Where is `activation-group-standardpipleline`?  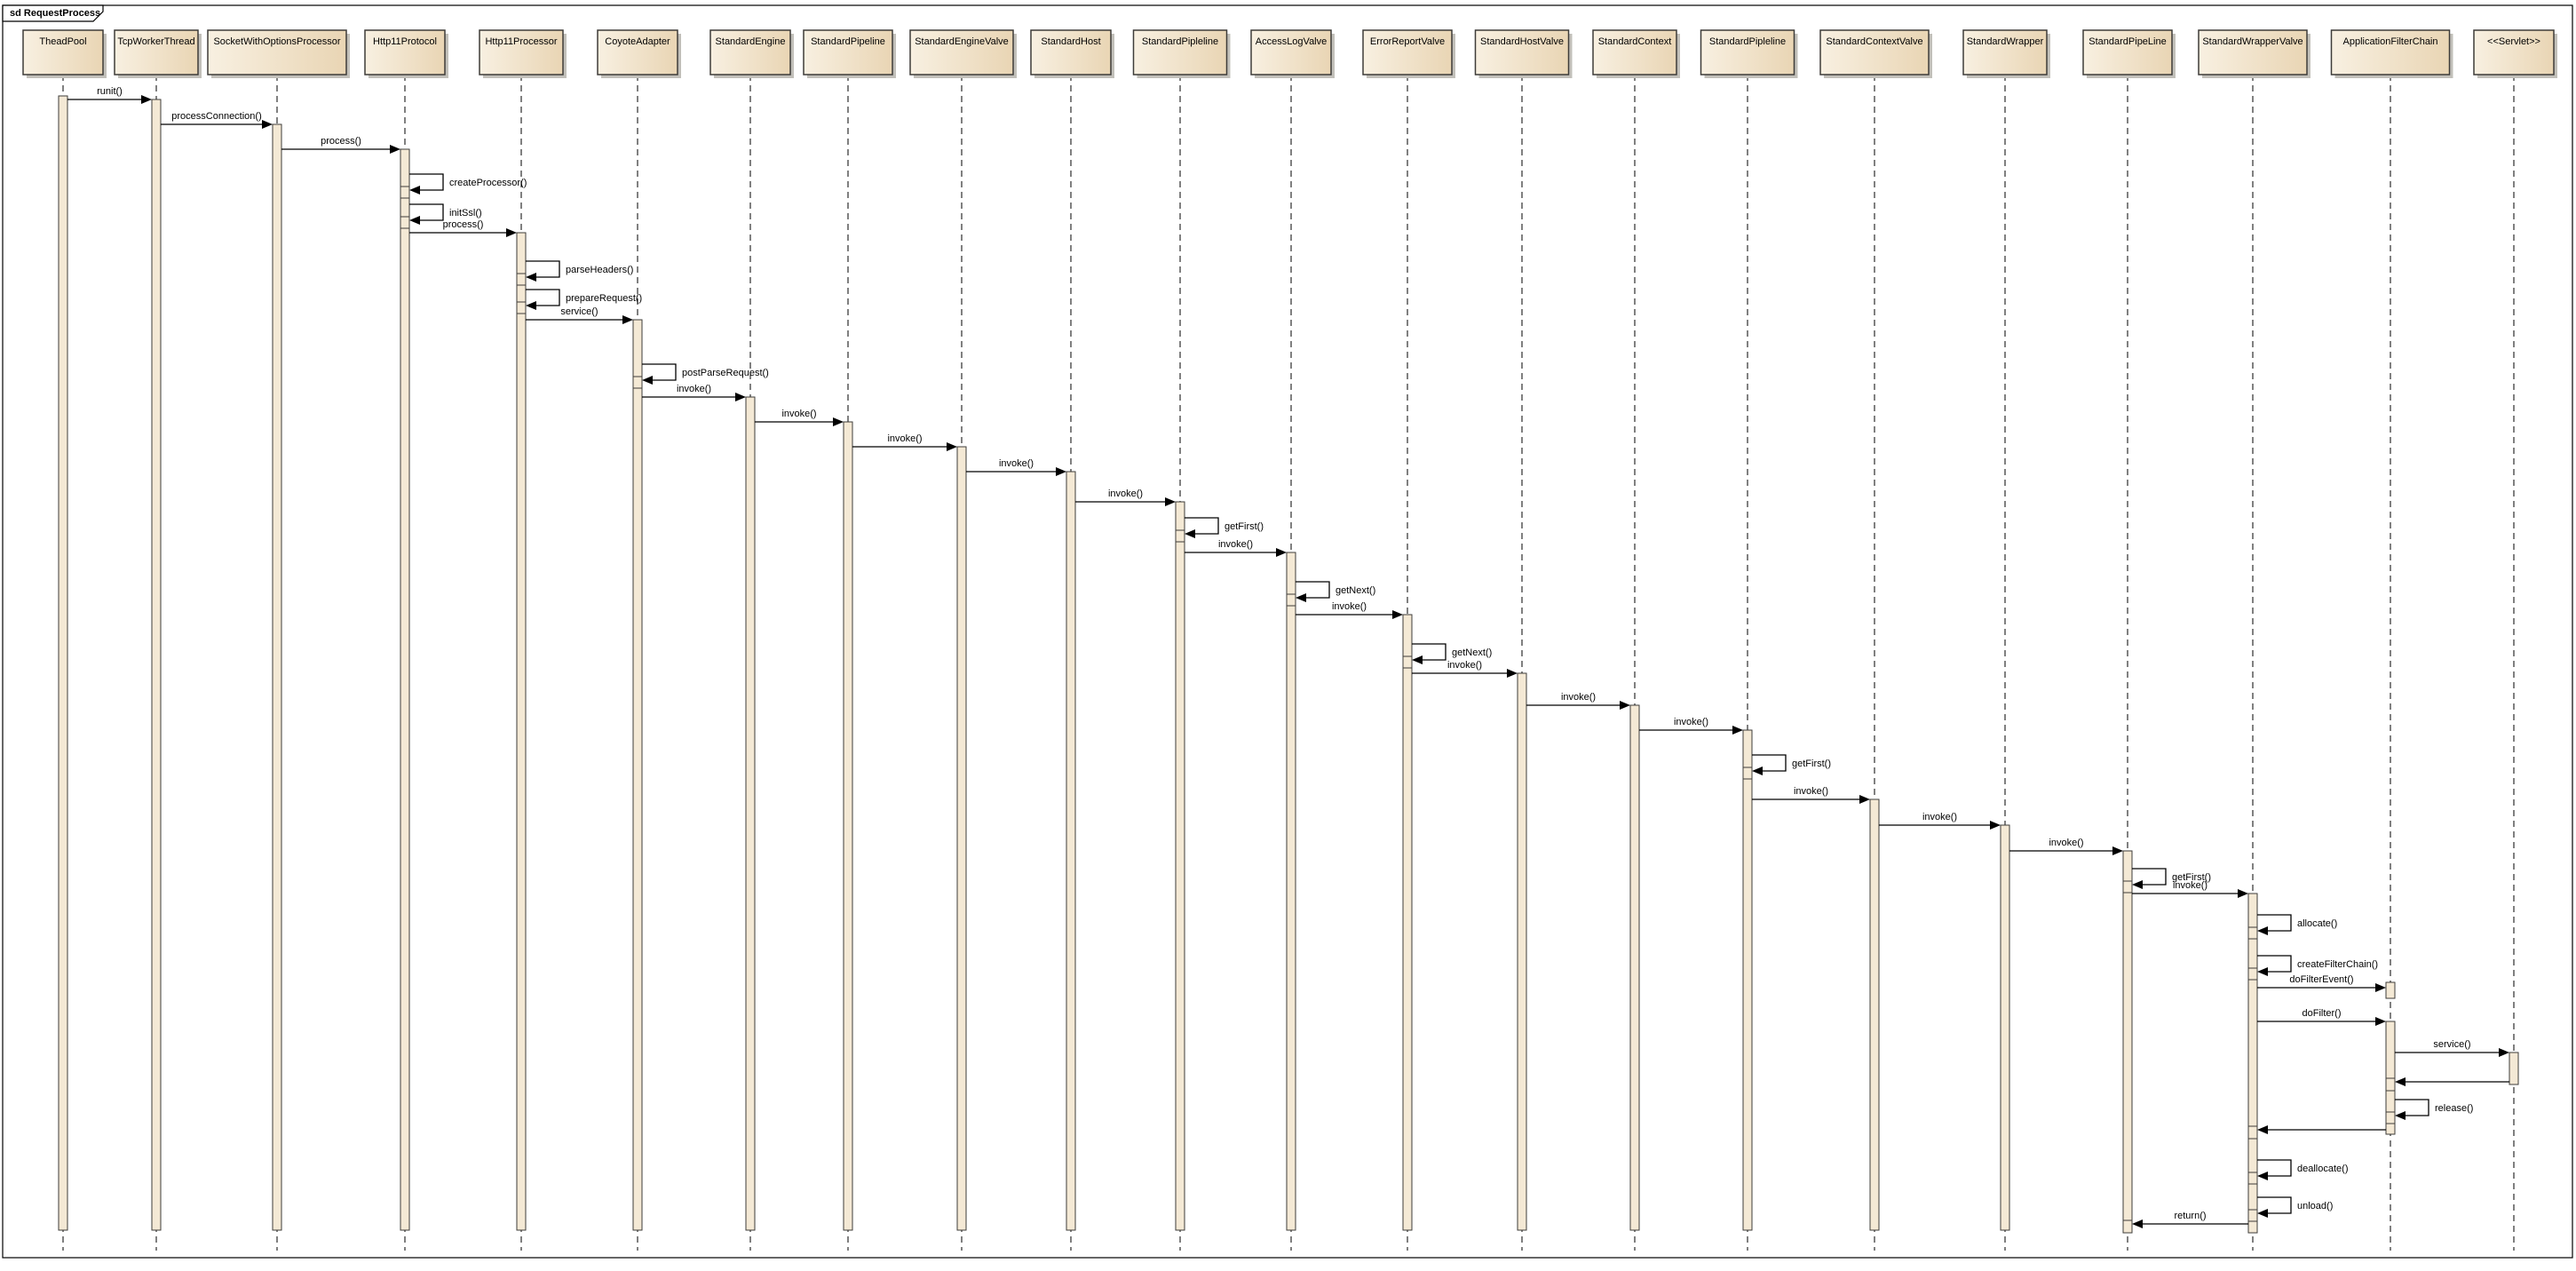 activation-group-standardpipleline is located at coordinates (1748, 980).